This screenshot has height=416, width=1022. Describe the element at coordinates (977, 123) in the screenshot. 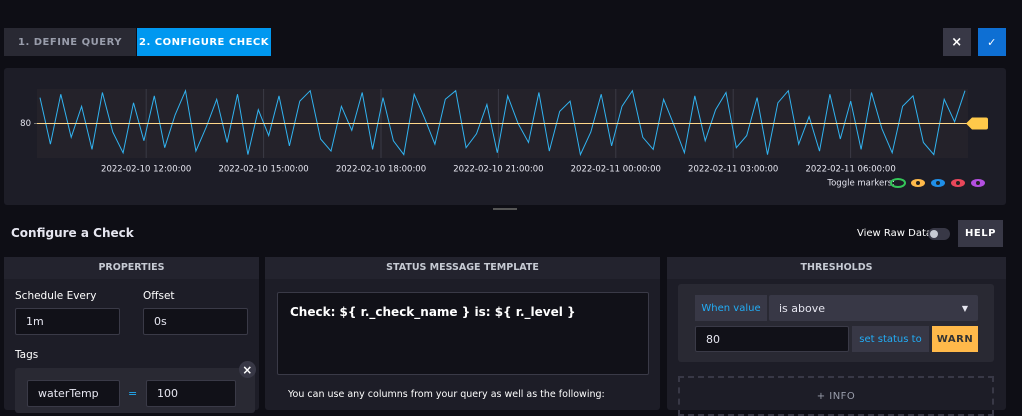

I see `threshold-handle` at that location.